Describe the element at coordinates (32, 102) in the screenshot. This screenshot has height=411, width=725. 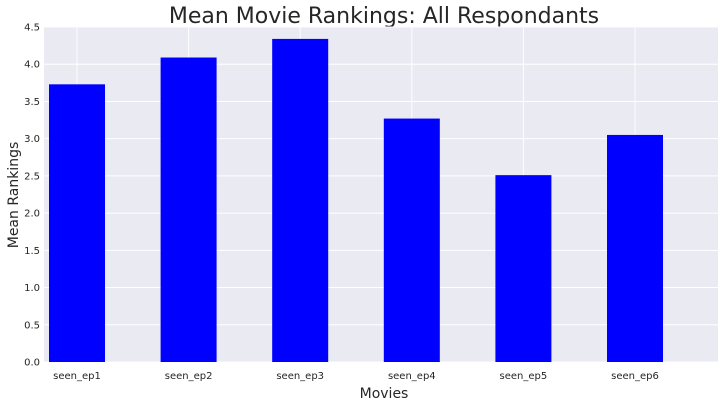
I see `y-tick-label: 3.5` at that location.